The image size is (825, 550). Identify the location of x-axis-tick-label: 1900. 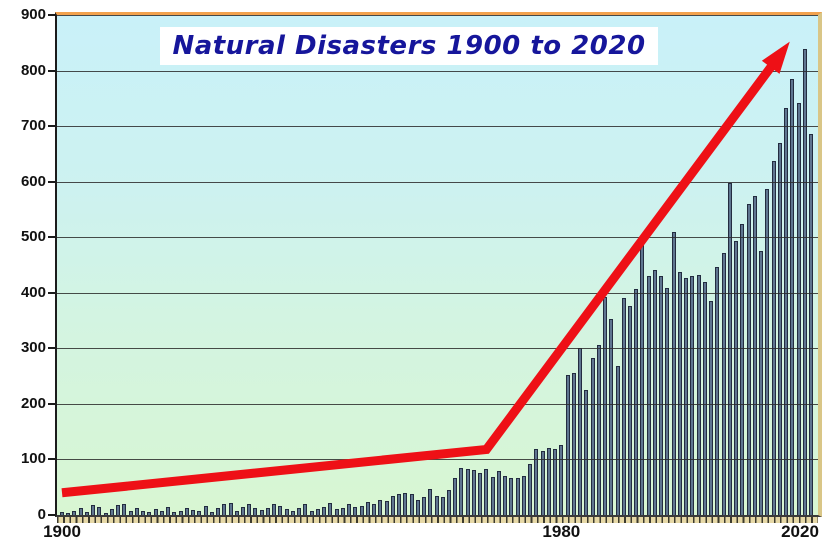
(62, 531).